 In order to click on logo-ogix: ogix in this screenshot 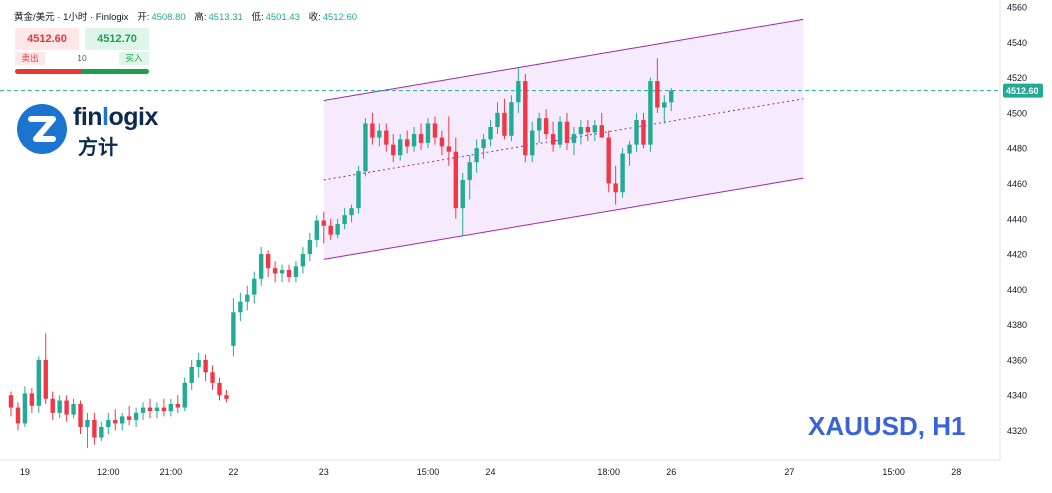, I will do `click(133, 117)`.